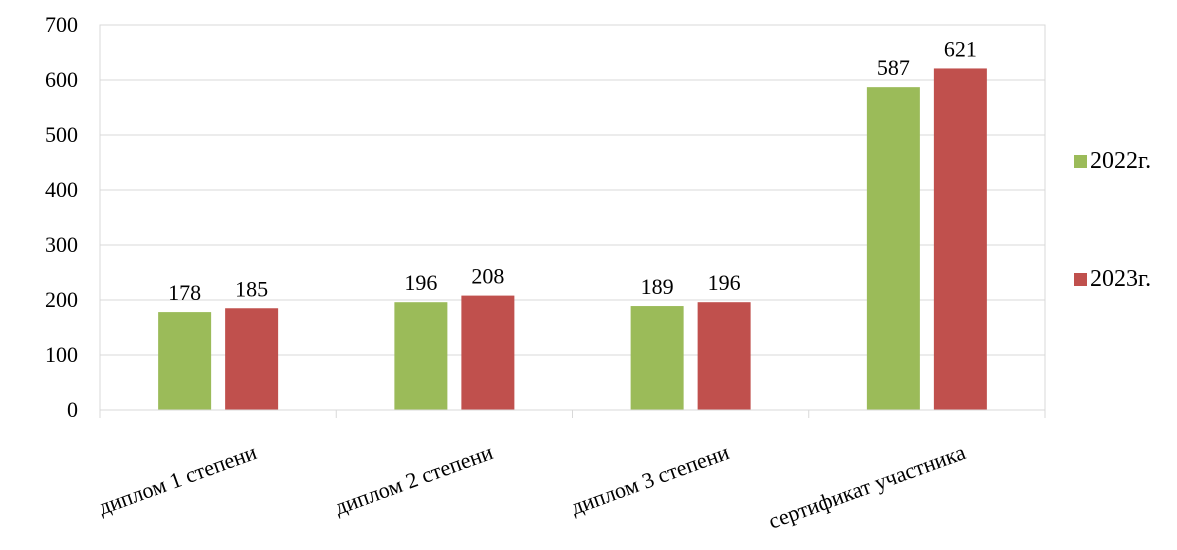  What do you see at coordinates (413, 479) in the screenshot?
I see `x-category-label: диплом 2 степени` at bounding box center [413, 479].